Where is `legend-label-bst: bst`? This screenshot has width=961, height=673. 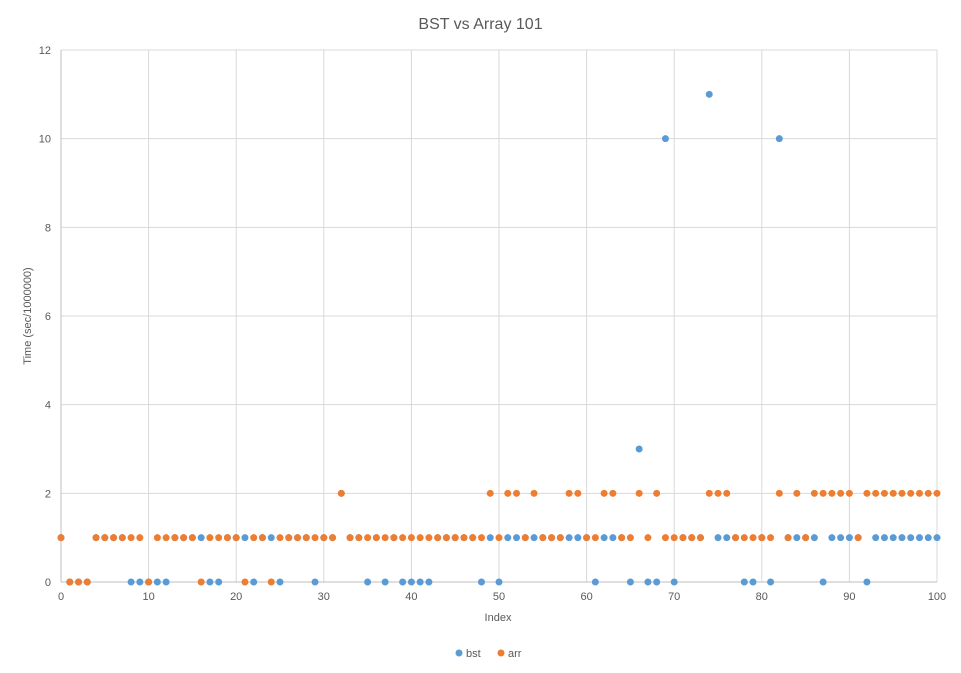
legend-label-bst: bst is located at coordinates (473, 654).